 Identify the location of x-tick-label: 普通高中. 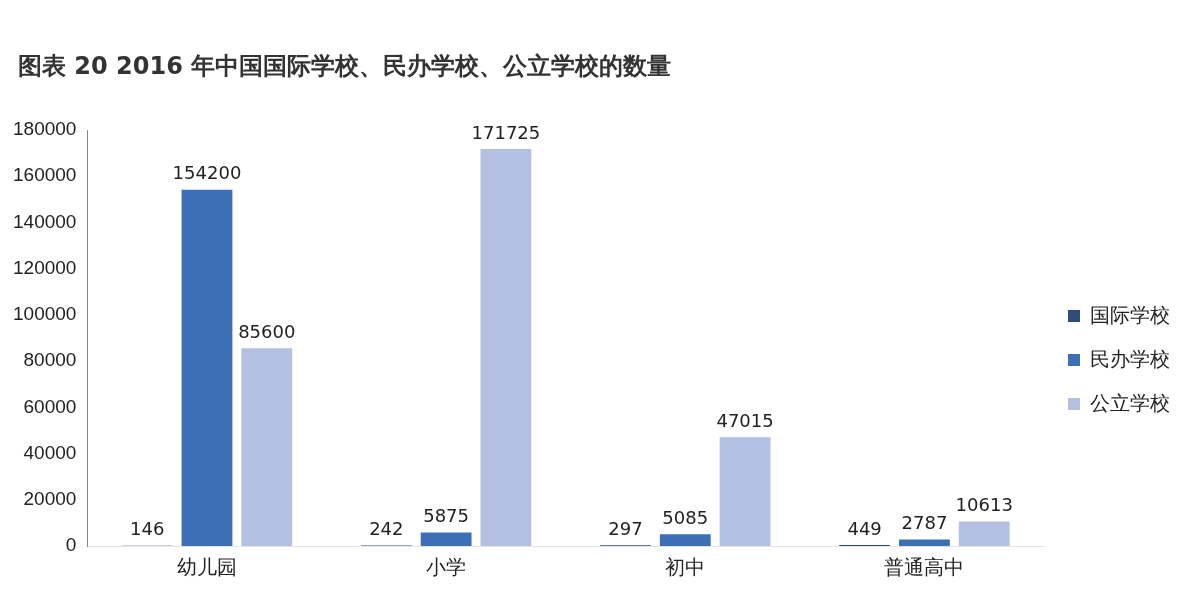
(924, 566).